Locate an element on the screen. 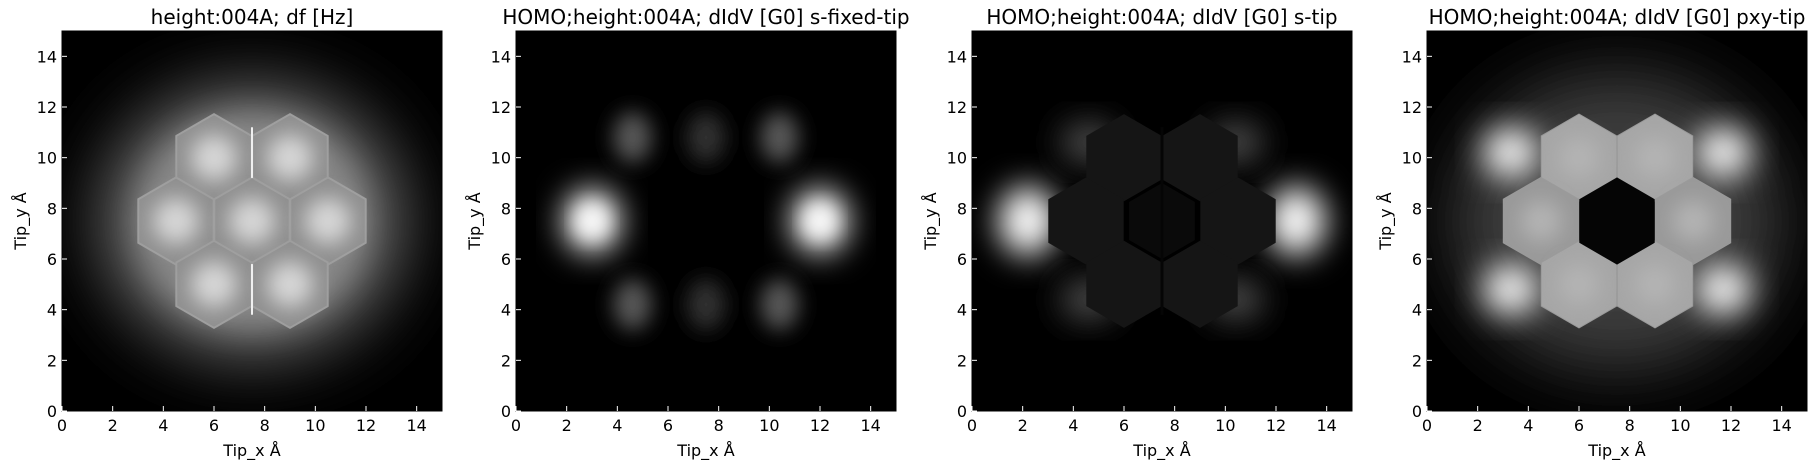  heatmap-center is located at coordinates (1617, 221).